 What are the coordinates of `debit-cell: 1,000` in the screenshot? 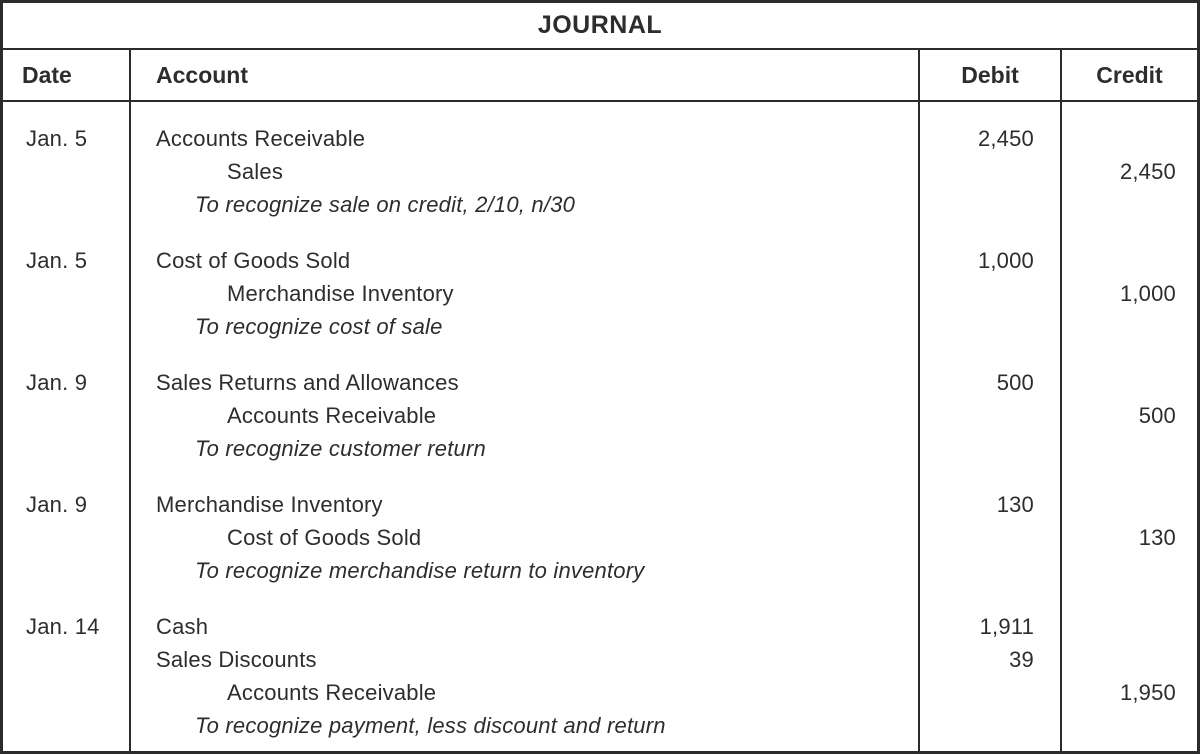 It's located at (991, 305).